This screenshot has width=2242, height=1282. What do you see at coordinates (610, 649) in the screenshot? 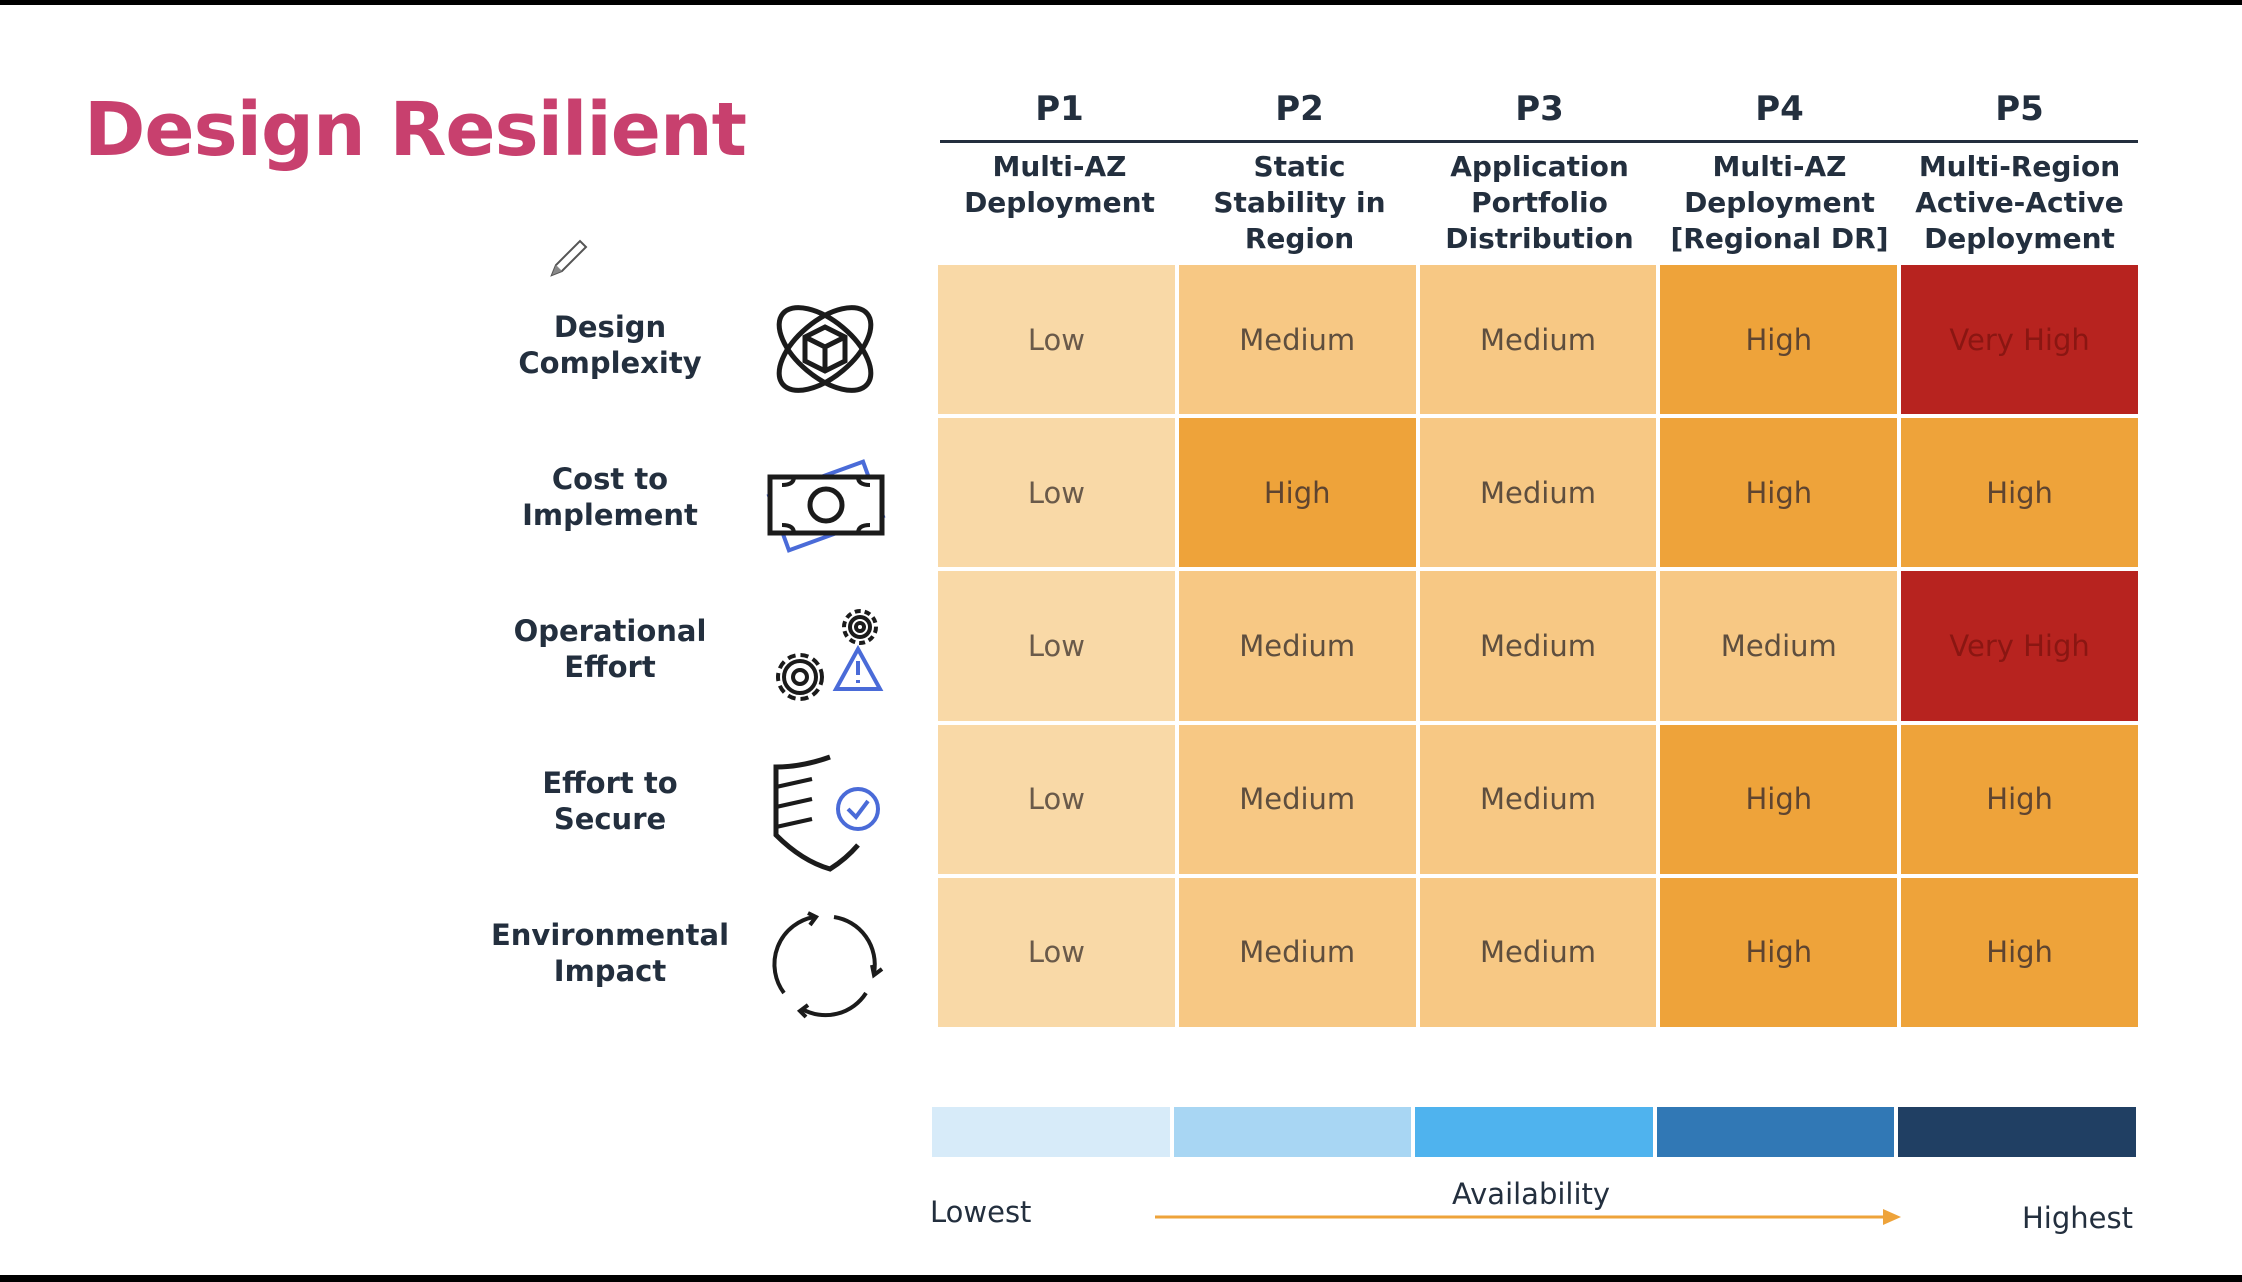
I see `row-label-operational-effort: Operational Effort` at bounding box center [610, 649].